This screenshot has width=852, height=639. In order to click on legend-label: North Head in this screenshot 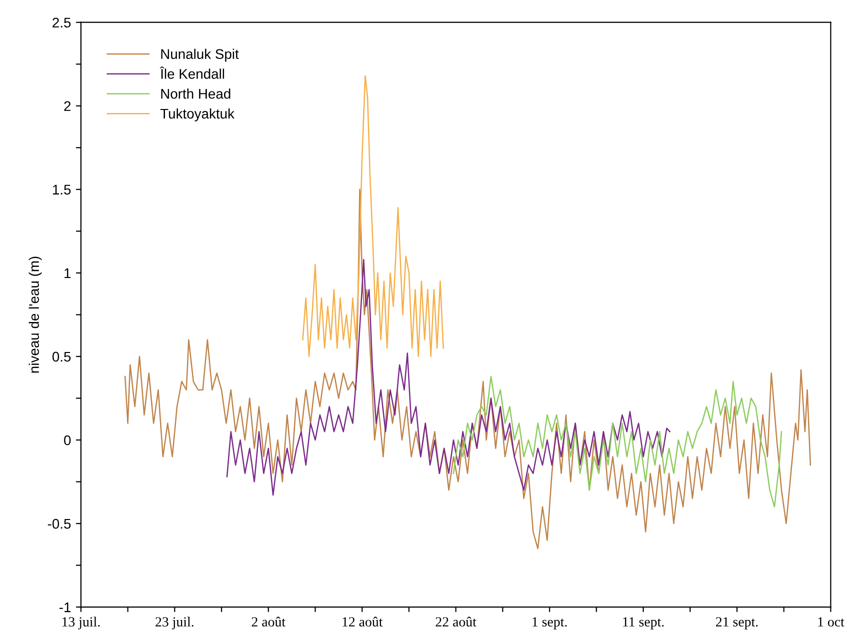, I will do `click(195, 93)`.